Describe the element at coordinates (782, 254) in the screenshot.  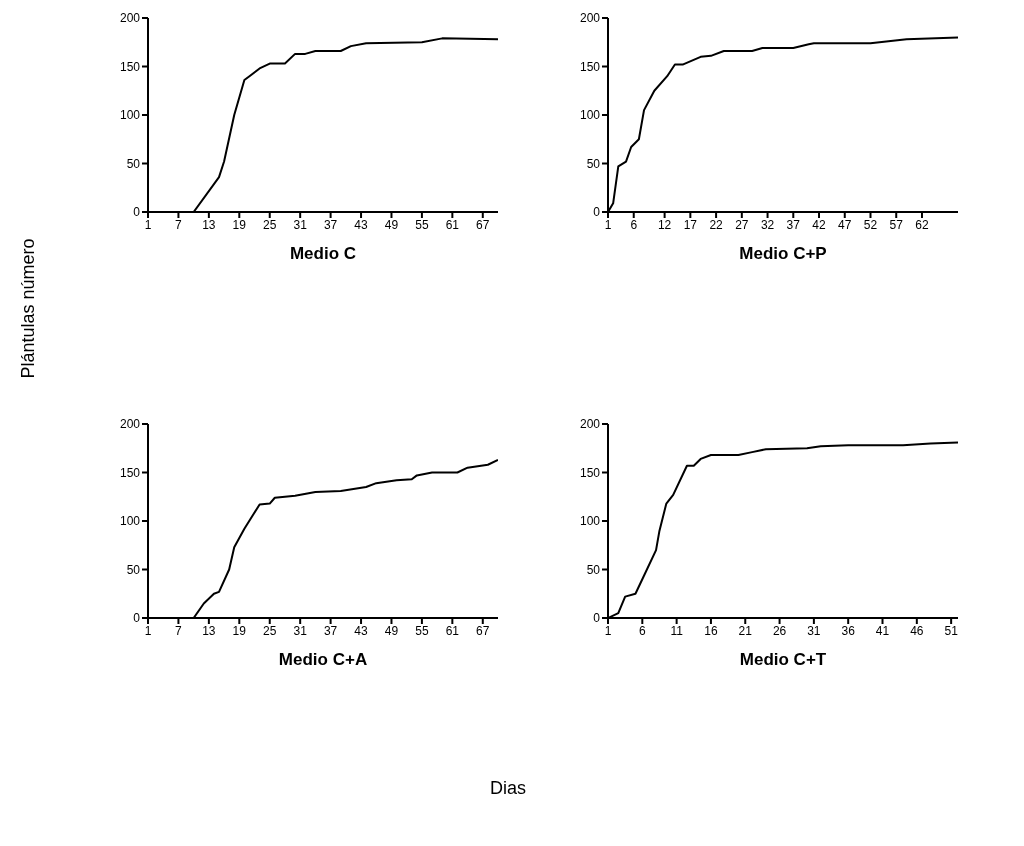
I see `text: Medio C+P` at that location.